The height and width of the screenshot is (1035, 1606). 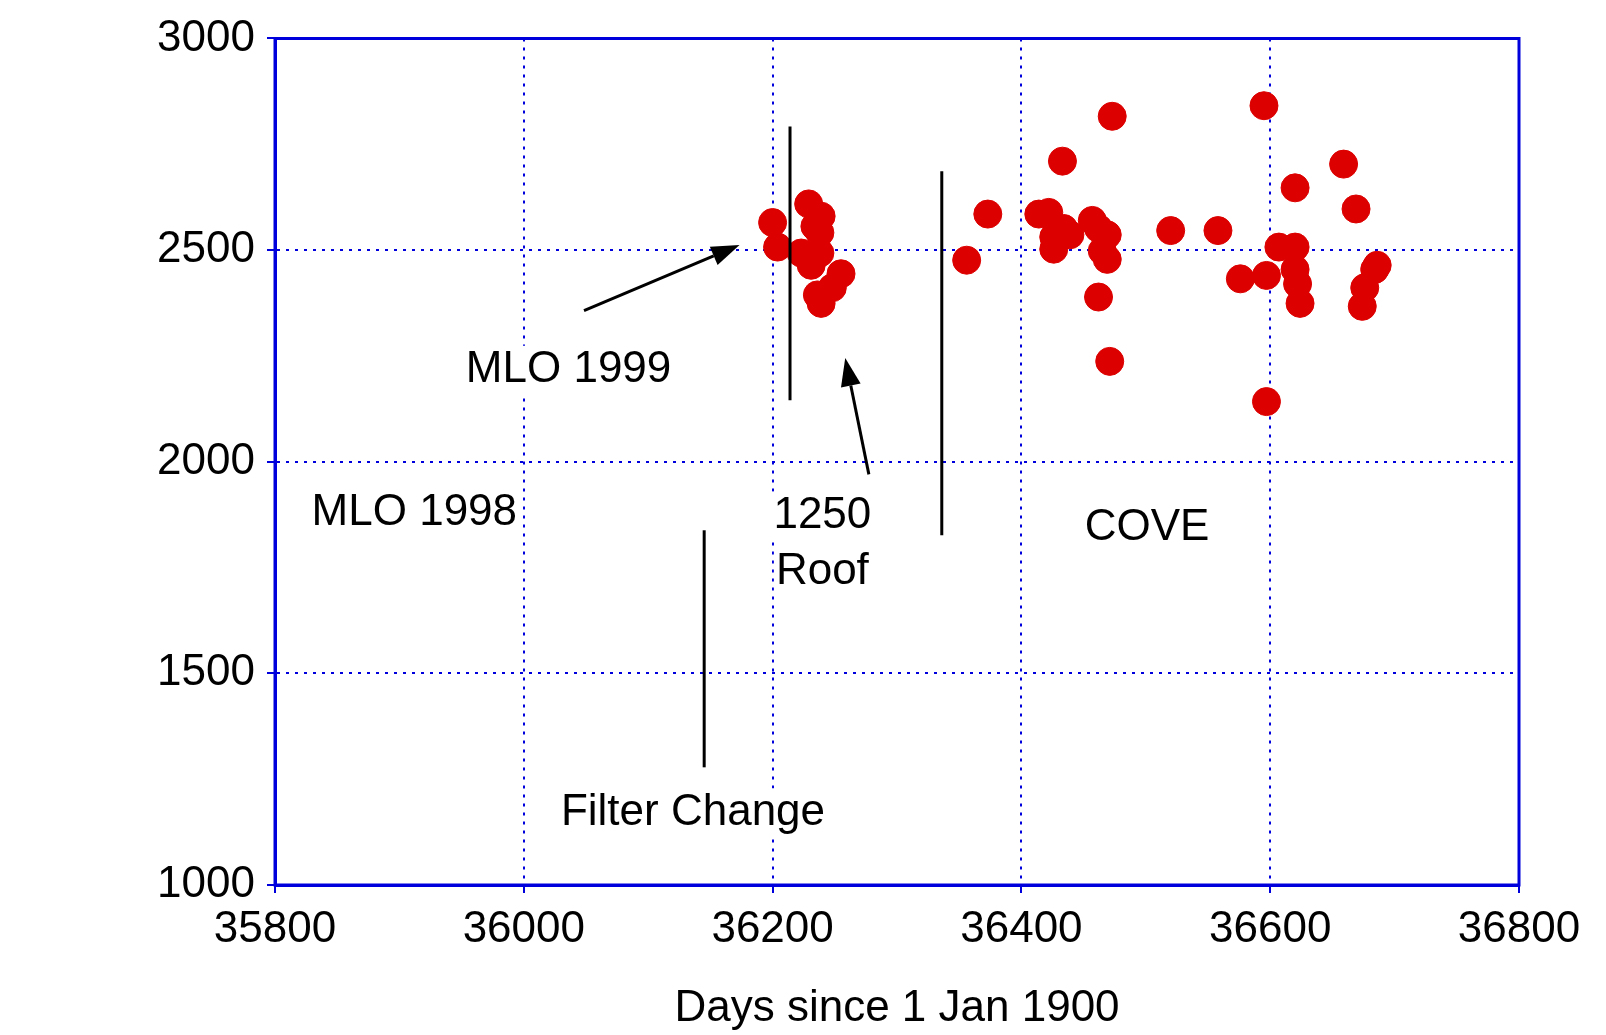 I want to click on x-tick-label: 36800, so click(x=1519, y=926).